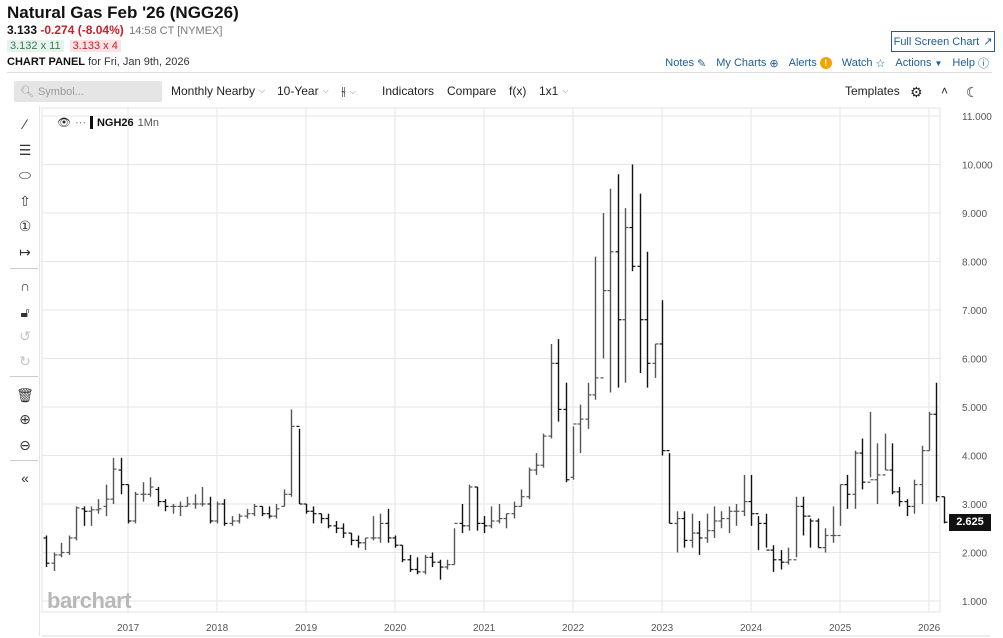 The image size is (1003, 638). Describe the element at coordinates (945, 91) in the screenshot. I see `collapse-chevrons-up-icon: ˄` at that location.